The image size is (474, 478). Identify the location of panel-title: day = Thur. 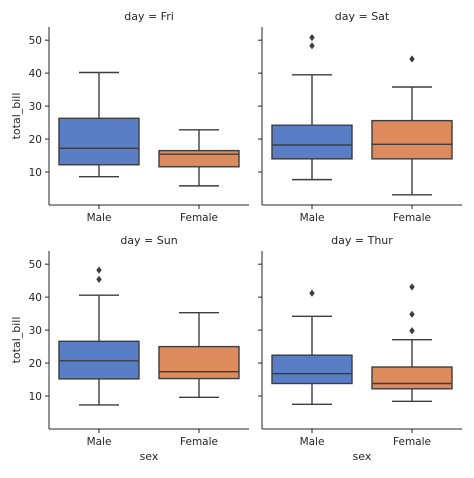
(362, 240).